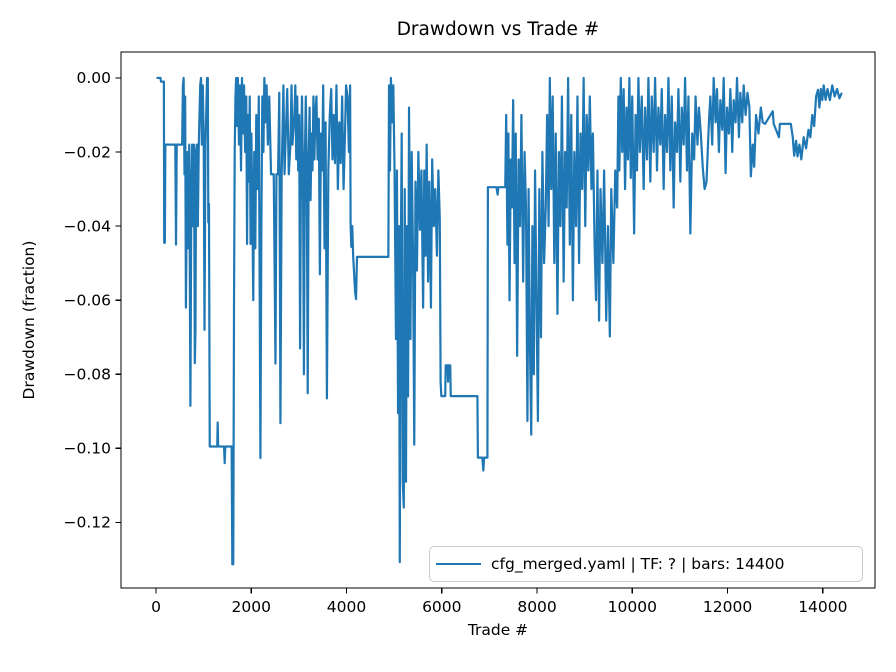 This screenshot has width=896, height=672. I want to click on y-tick-label: −0.04, so click(88, 226).